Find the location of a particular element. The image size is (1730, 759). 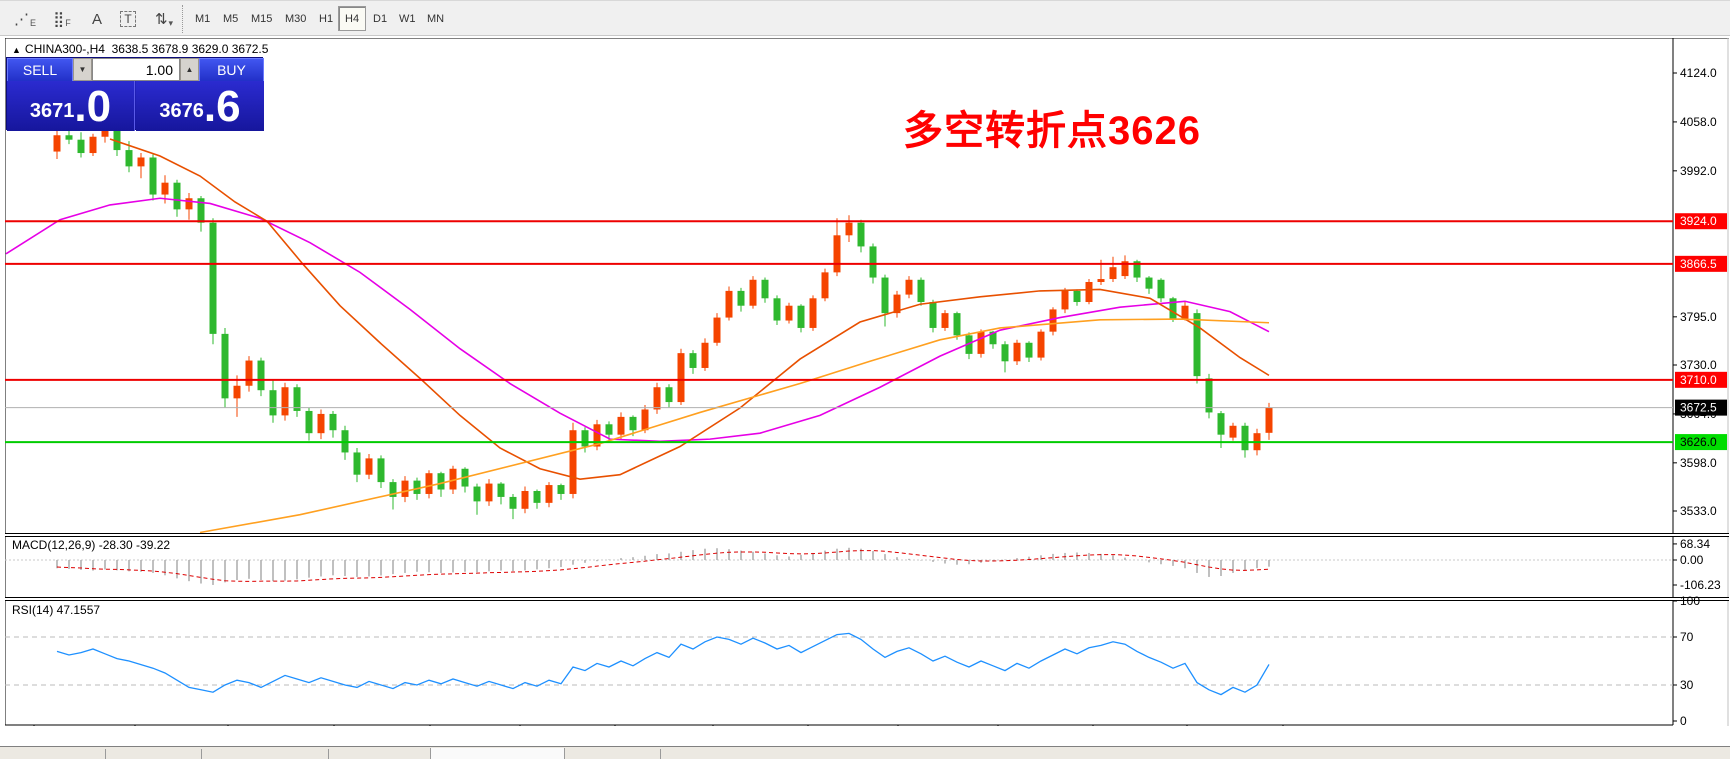

svg-text: 0.00 is located at coordinates (1692, 560).